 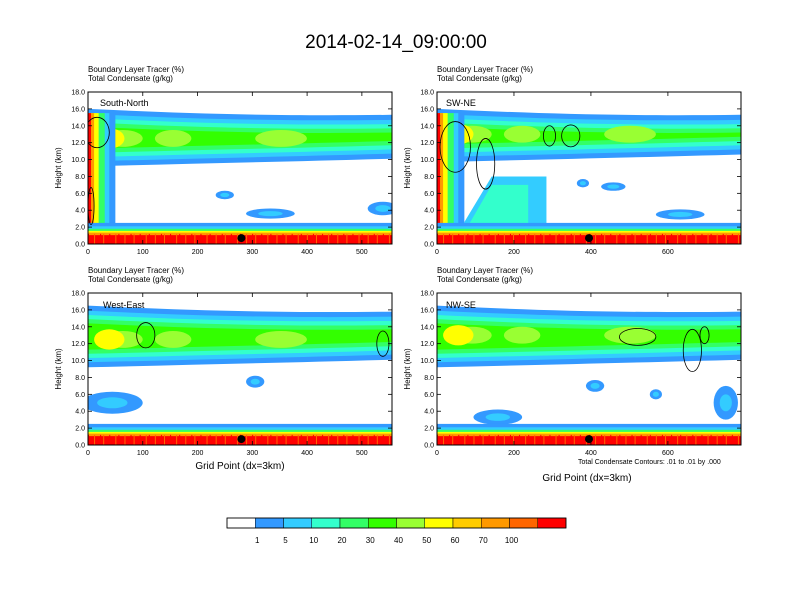 I want to click on x-tick-label: 600, so click(x=668, y=453).